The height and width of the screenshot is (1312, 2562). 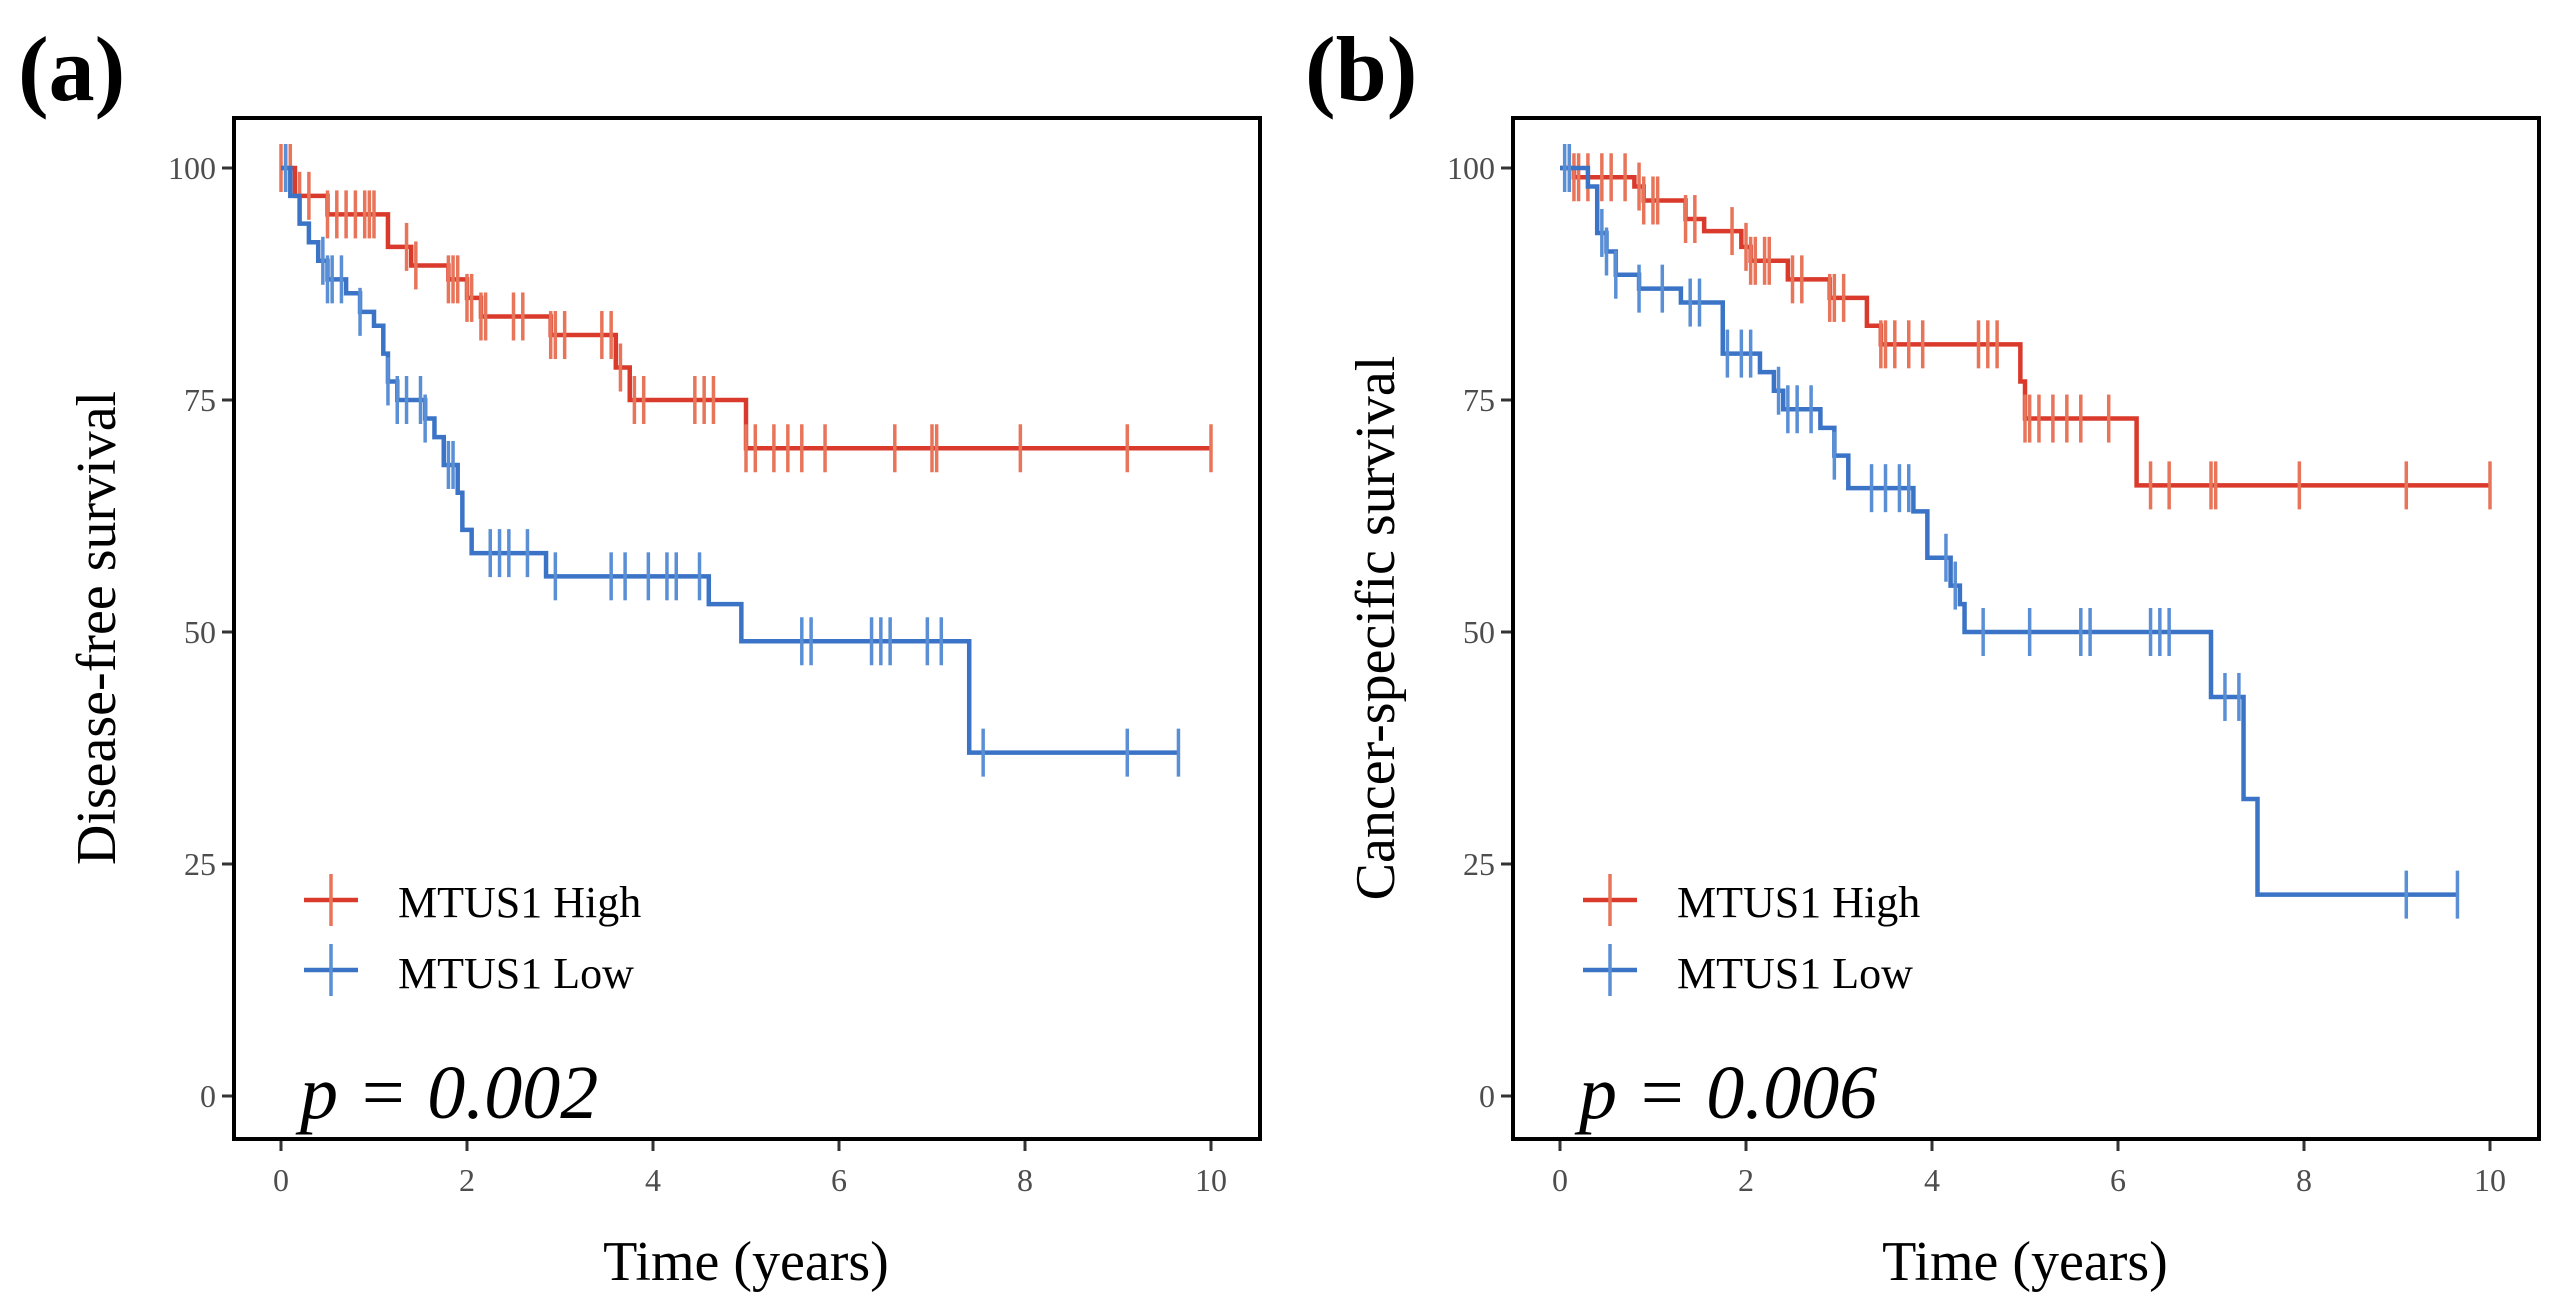 I want to click on y-axis-title: Cancer-specific survival, so click(x=1376, y=628).